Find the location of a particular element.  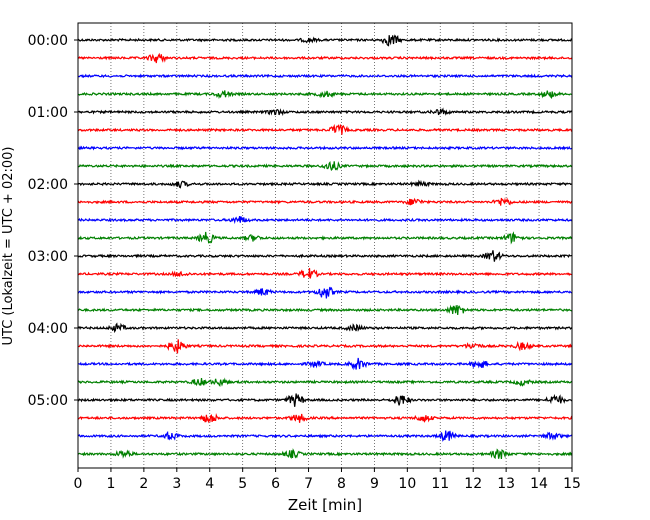

x-tick-label: 8 is located at coordinates (341, 484).